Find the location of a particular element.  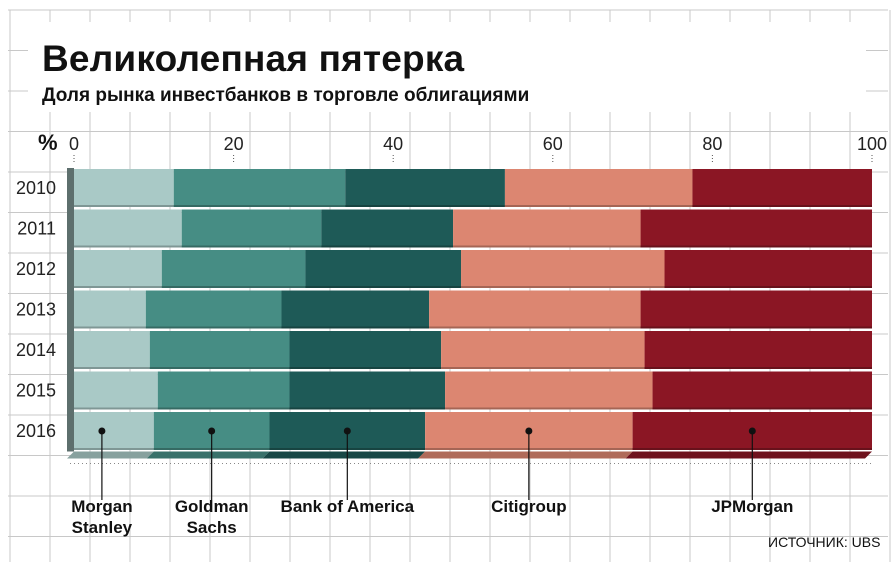

legend-label: Morgan Stanley is located at coordinates (101, 517).